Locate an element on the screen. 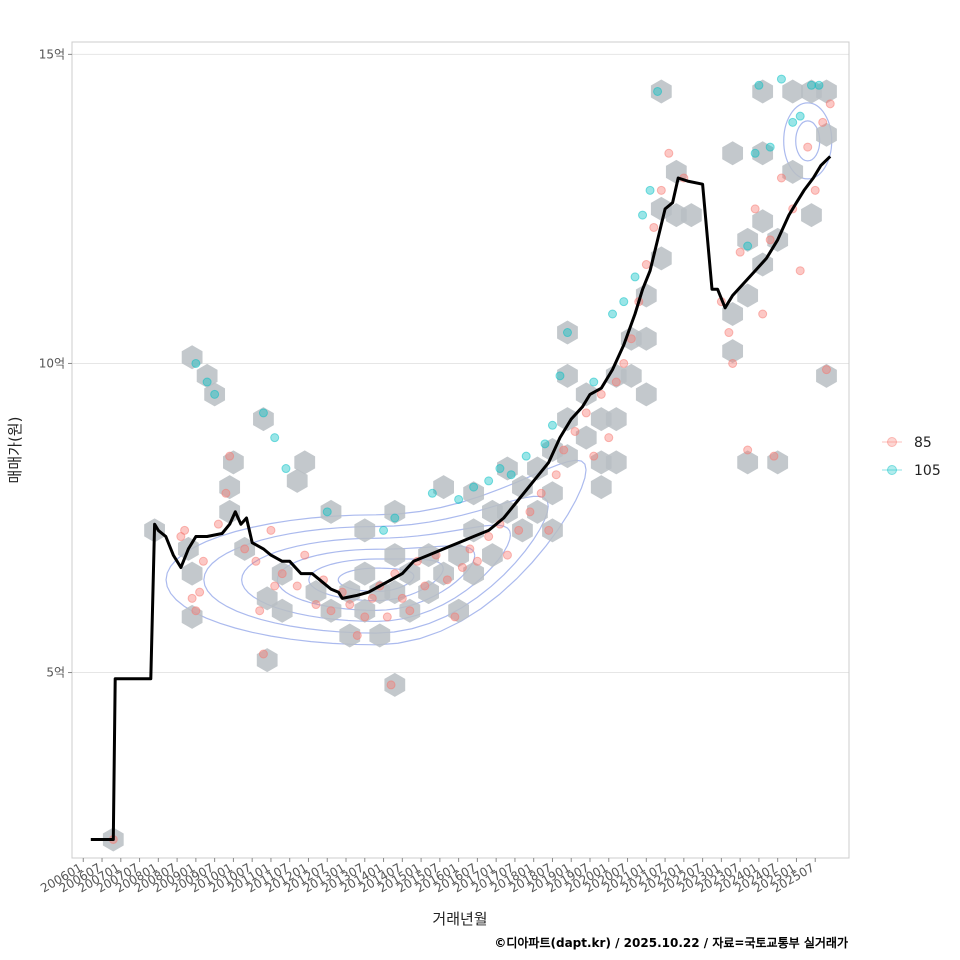 The height and width of the screenshot is (960, 960). legend: 85 105 is located at coordinates (911, 457).